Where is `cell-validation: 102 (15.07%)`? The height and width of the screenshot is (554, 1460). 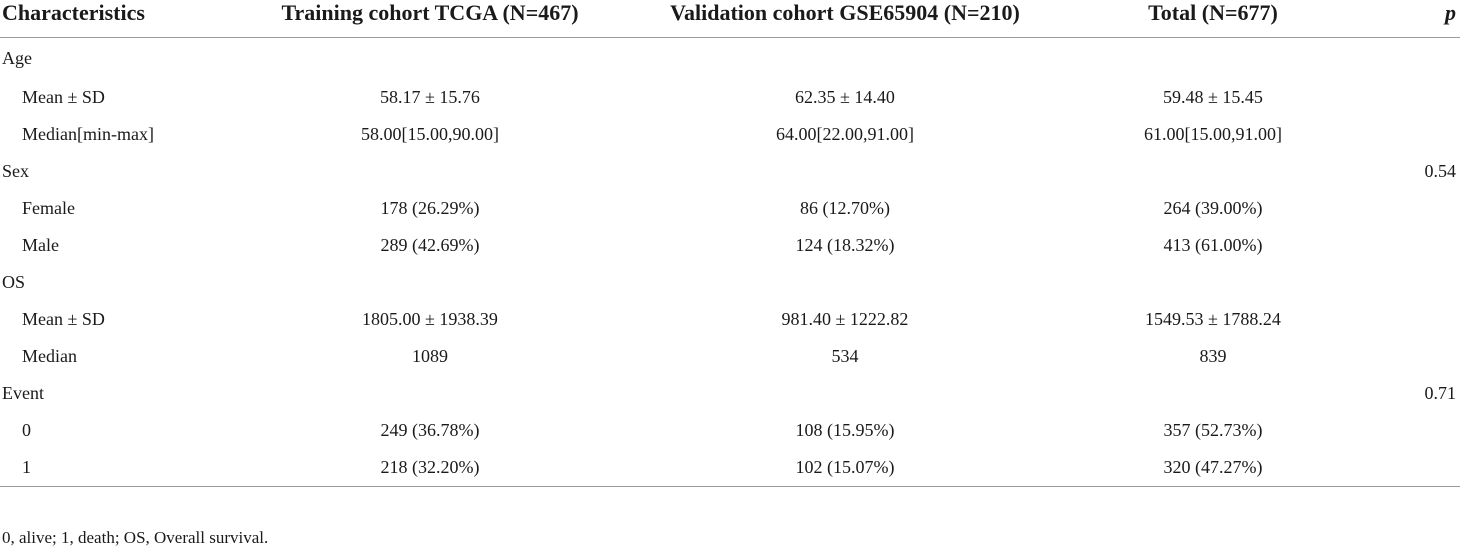 cell-validation: 102 (15.07%) is located at coordinates (845, 467).